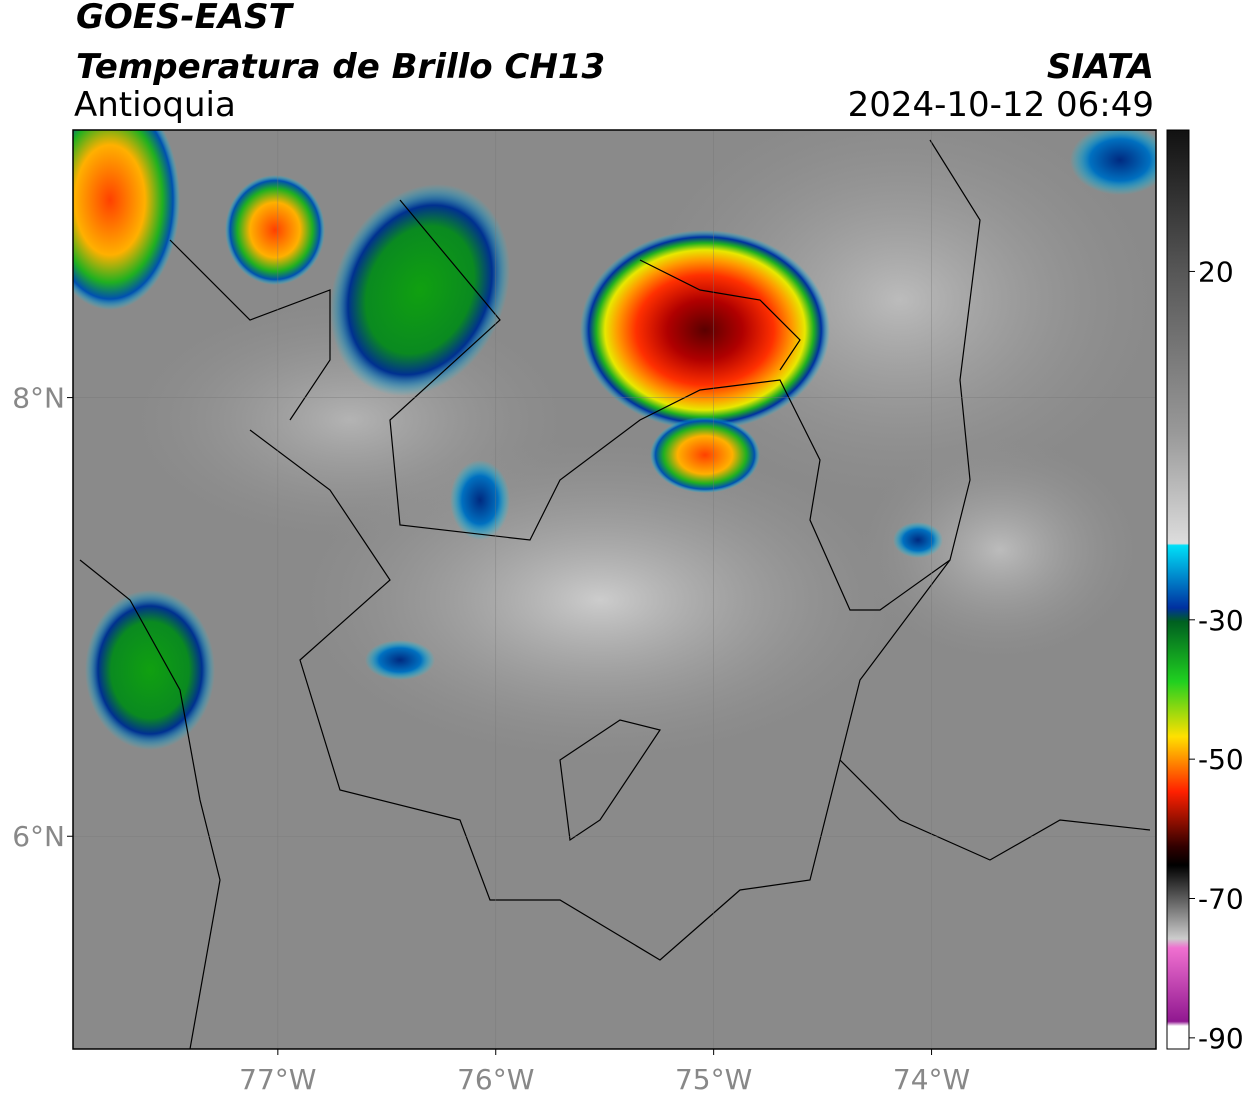  What do you see at coordinates (1001, 105) in the screenshot?
I see `datetime: 2024-10-12 06:49` at bounding box center [1001, 105].